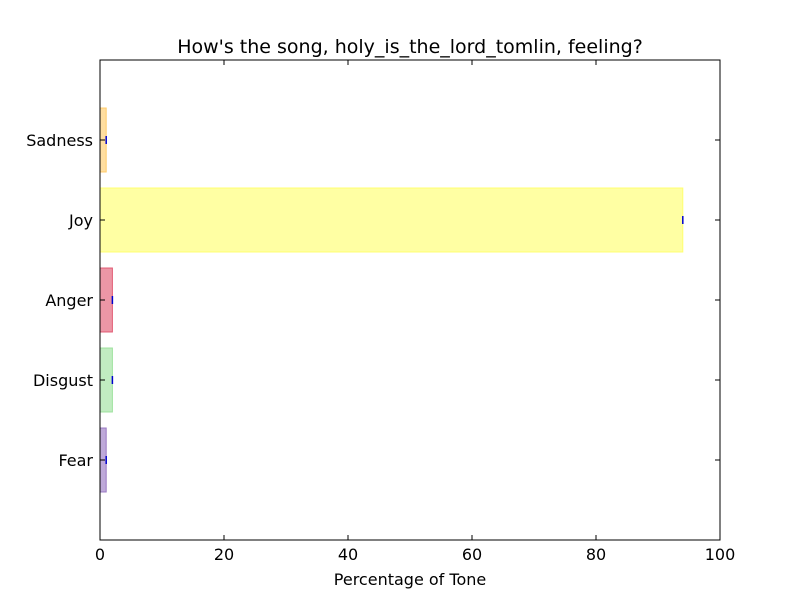  I want to click on x-tick-label-100: 100, so click(720, 554).